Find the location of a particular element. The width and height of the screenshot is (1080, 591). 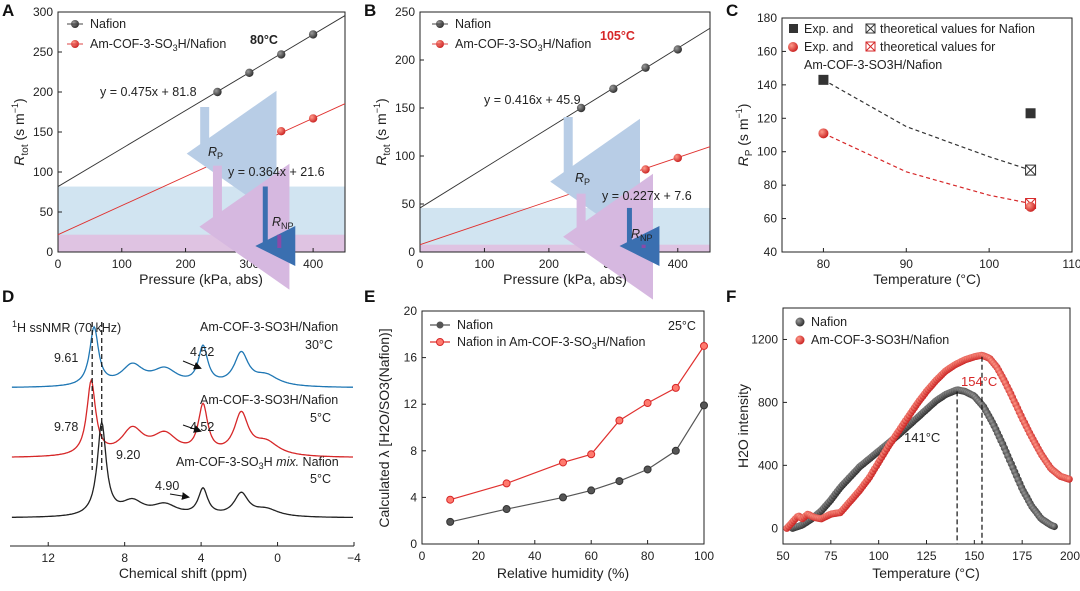

line-nafion-e is located at coordinates (577, 464).